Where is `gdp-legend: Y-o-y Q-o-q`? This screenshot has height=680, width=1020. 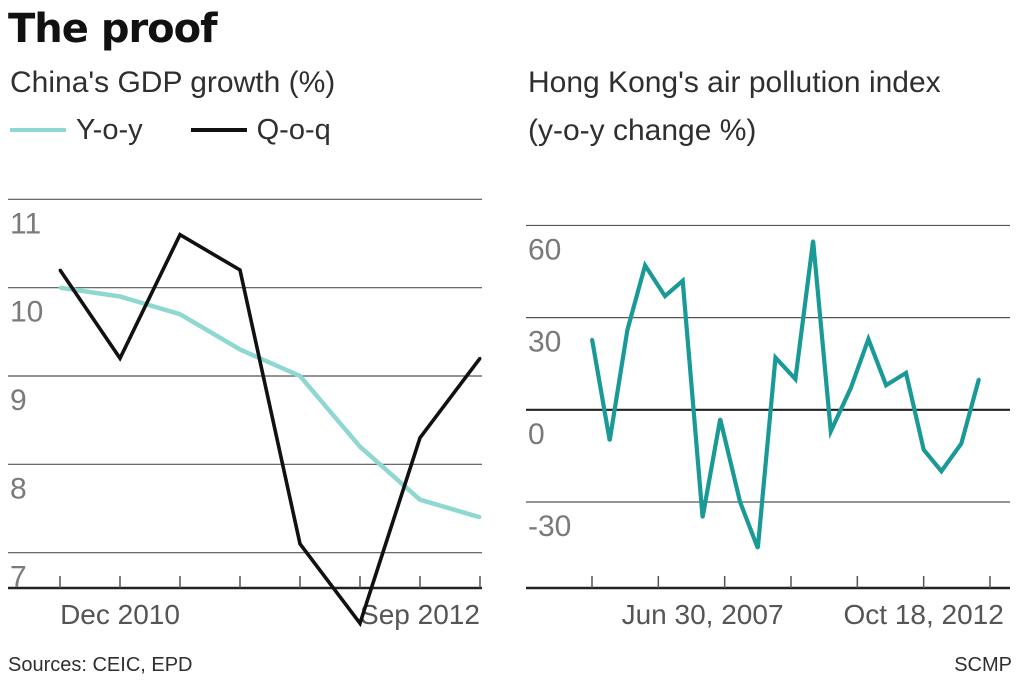
gdp-legend: Y-o-y Q-o-q is located at coordinates (194, 130).